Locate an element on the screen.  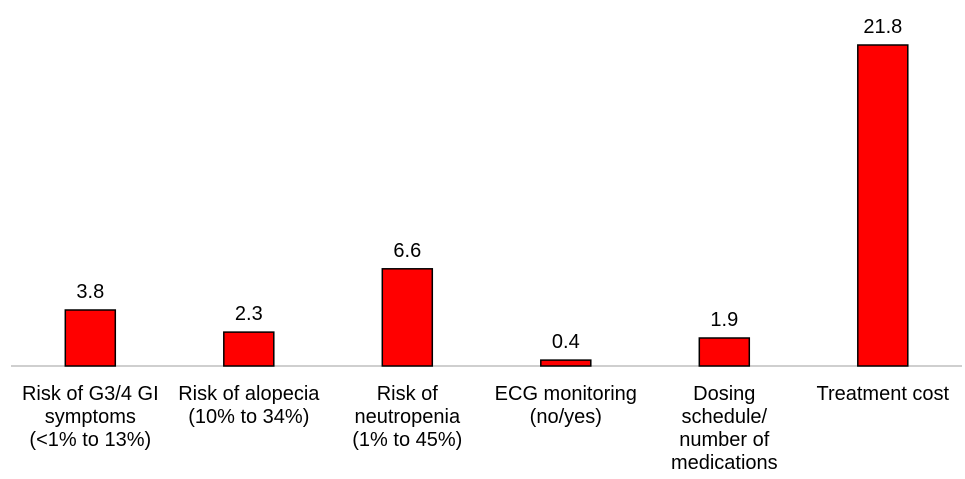
category-label-line: symptoms is located at coordinates (90, 417).